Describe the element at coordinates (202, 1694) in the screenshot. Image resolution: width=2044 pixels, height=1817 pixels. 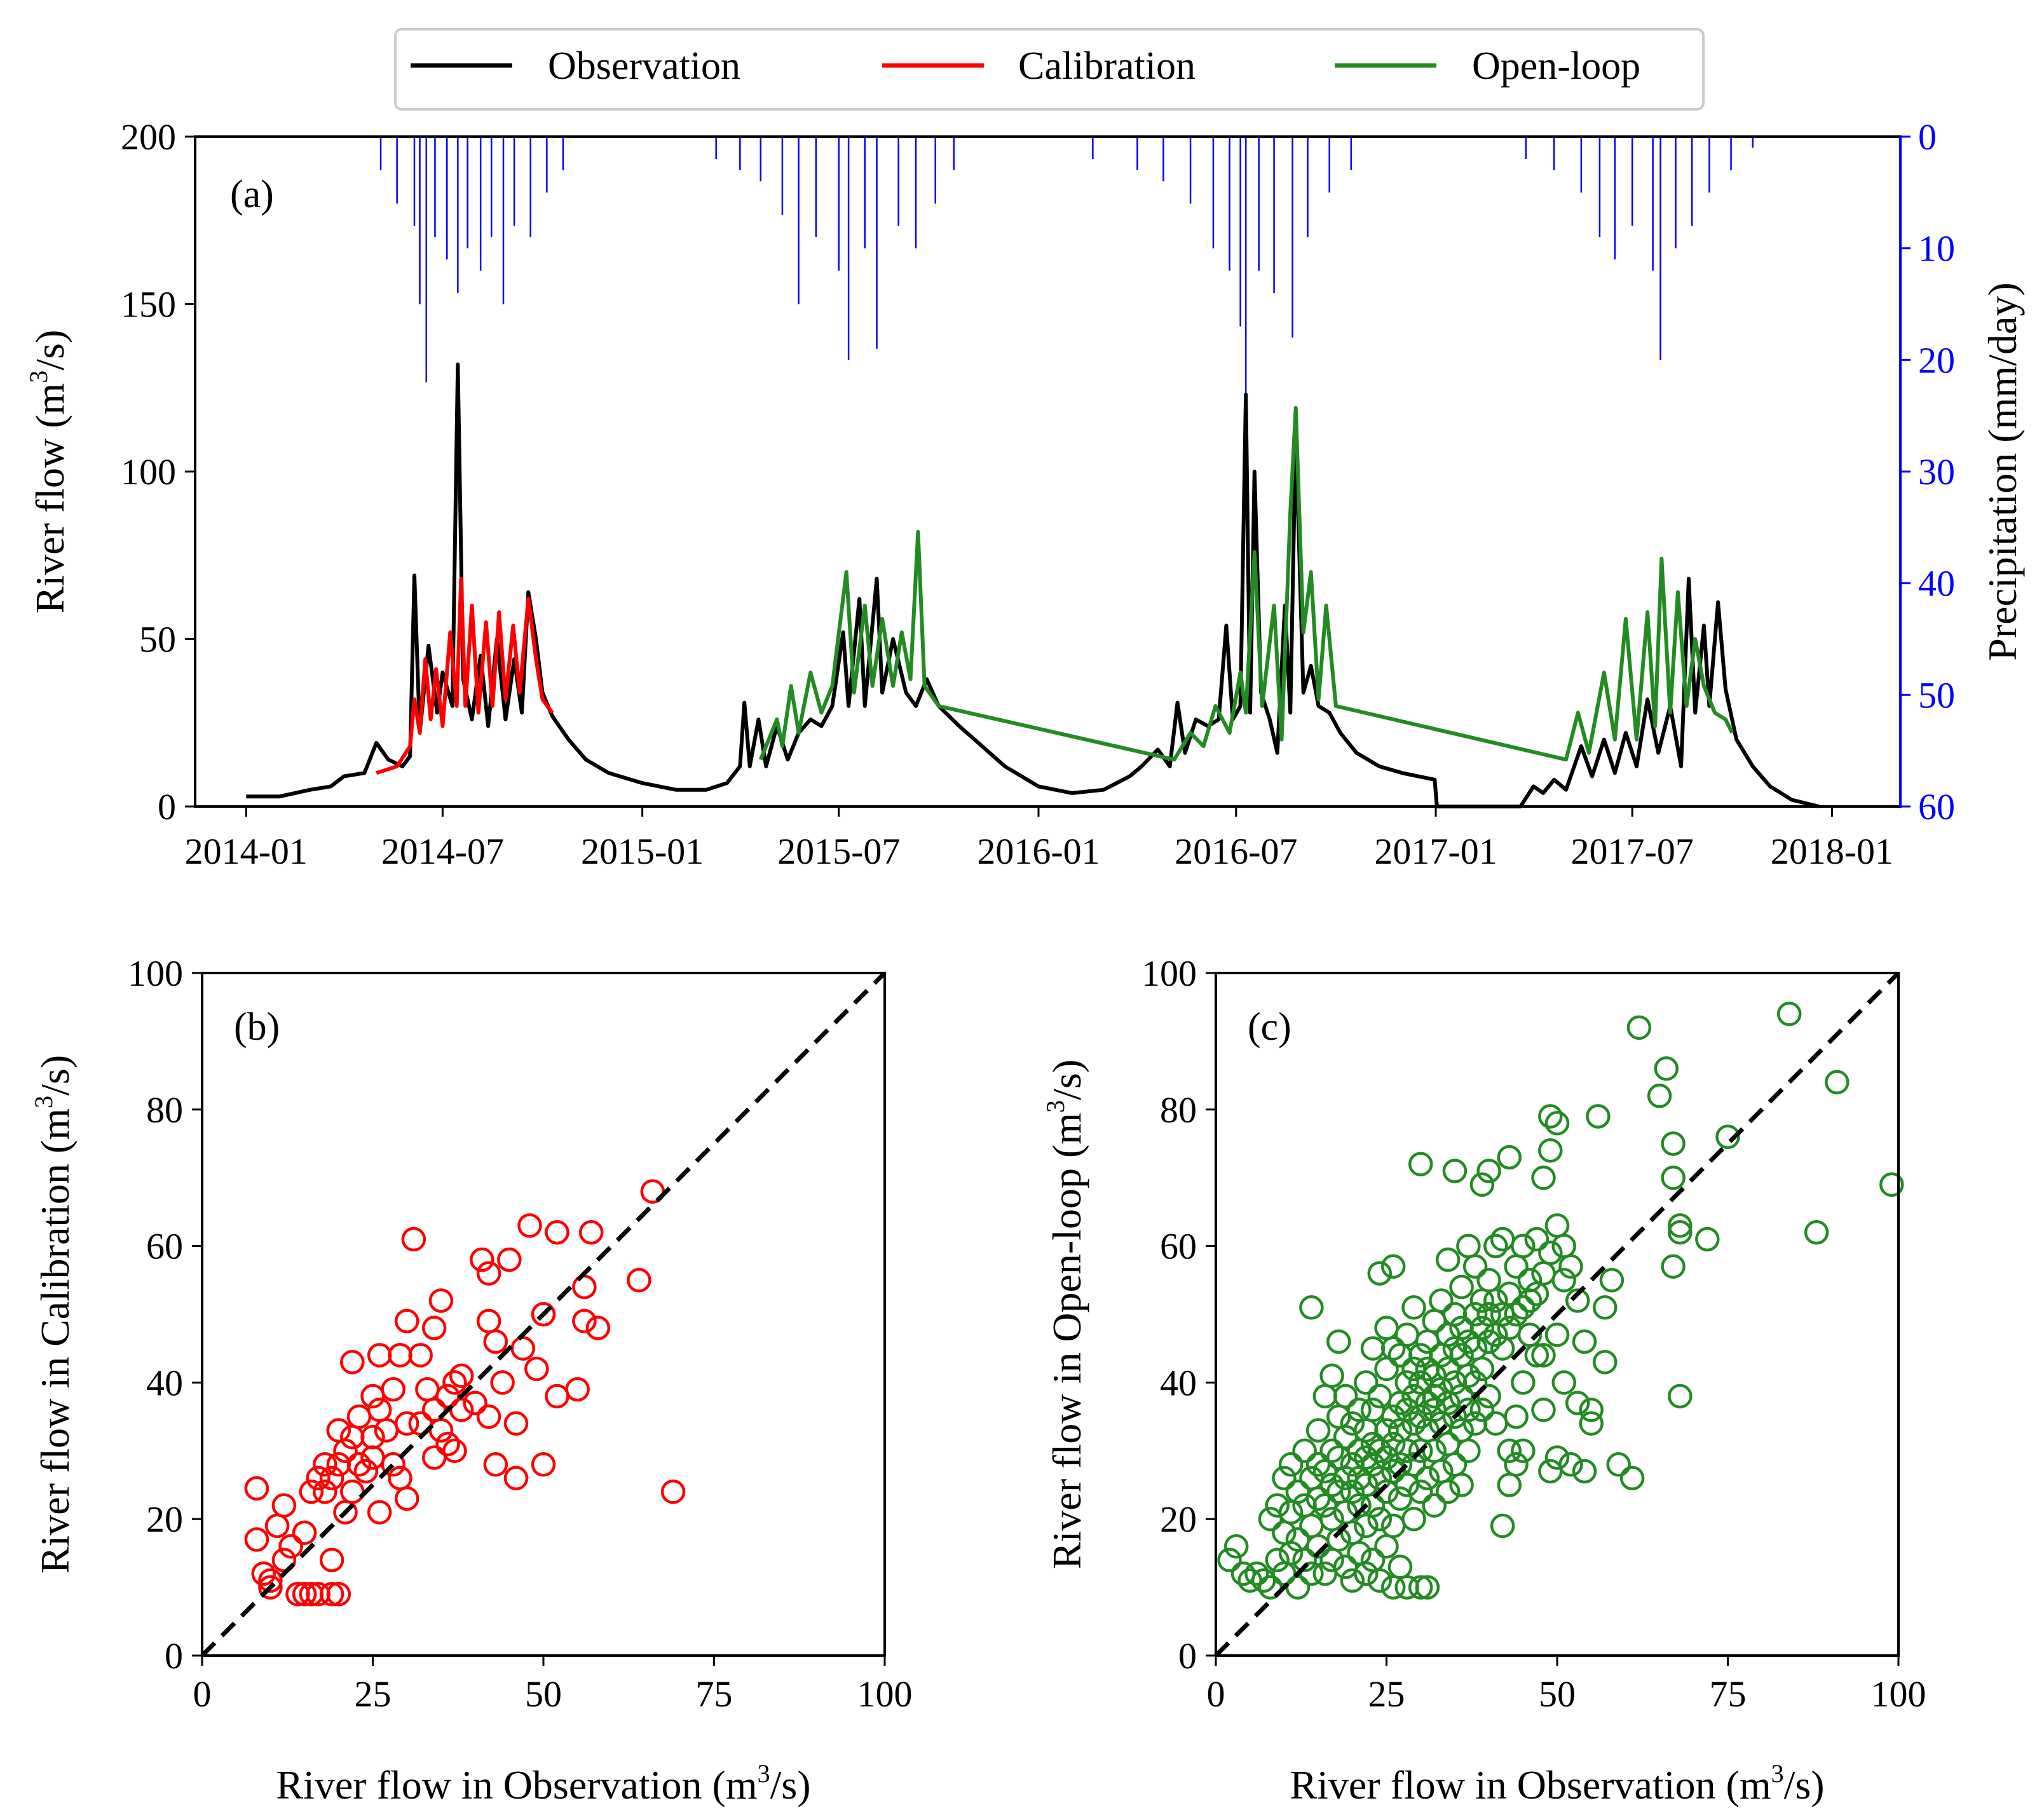
I see `x-tick-label: 0` at that location.